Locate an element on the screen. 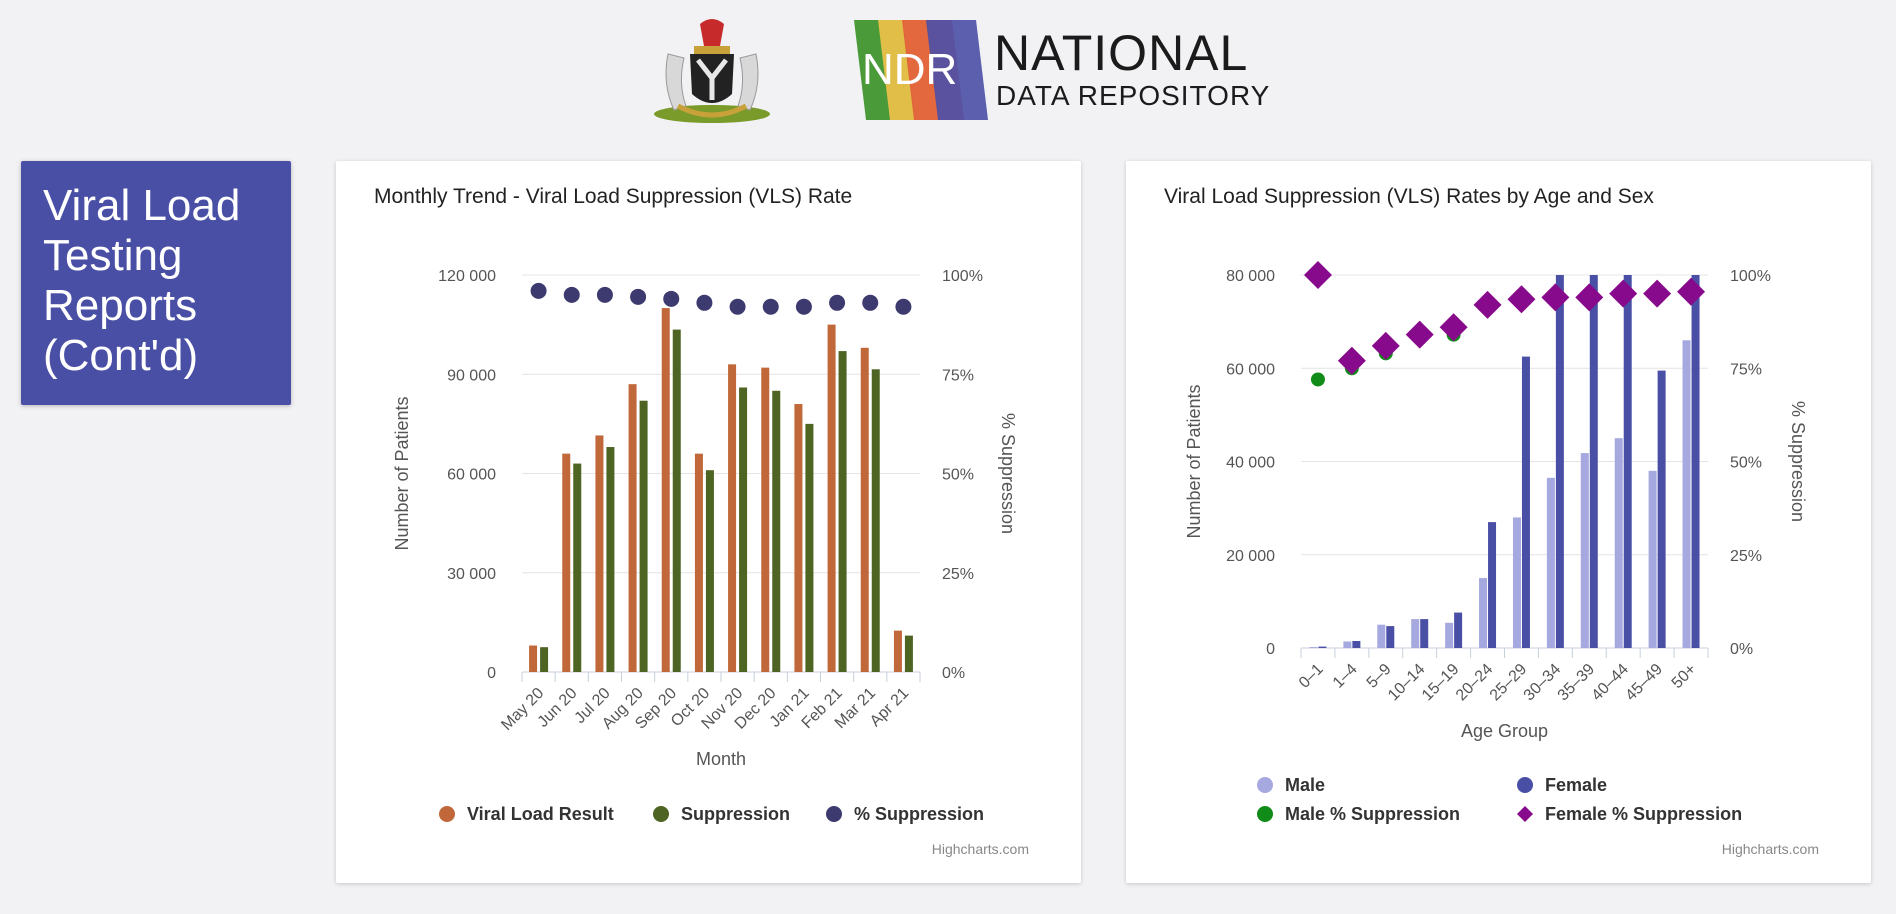  legend-item-label: Suppression is located at coordinates (735, 814).